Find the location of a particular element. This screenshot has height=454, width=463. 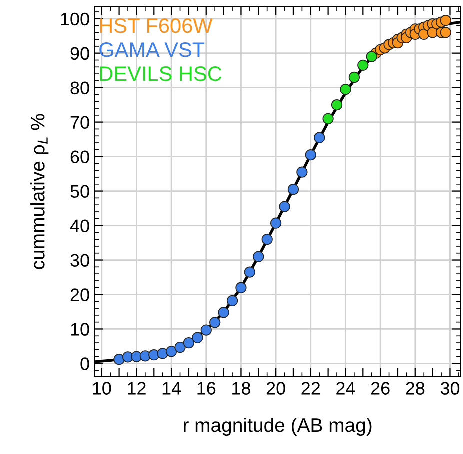

x-axis-title: r magnitude (AB mag) is located at coordinates (278, 427).